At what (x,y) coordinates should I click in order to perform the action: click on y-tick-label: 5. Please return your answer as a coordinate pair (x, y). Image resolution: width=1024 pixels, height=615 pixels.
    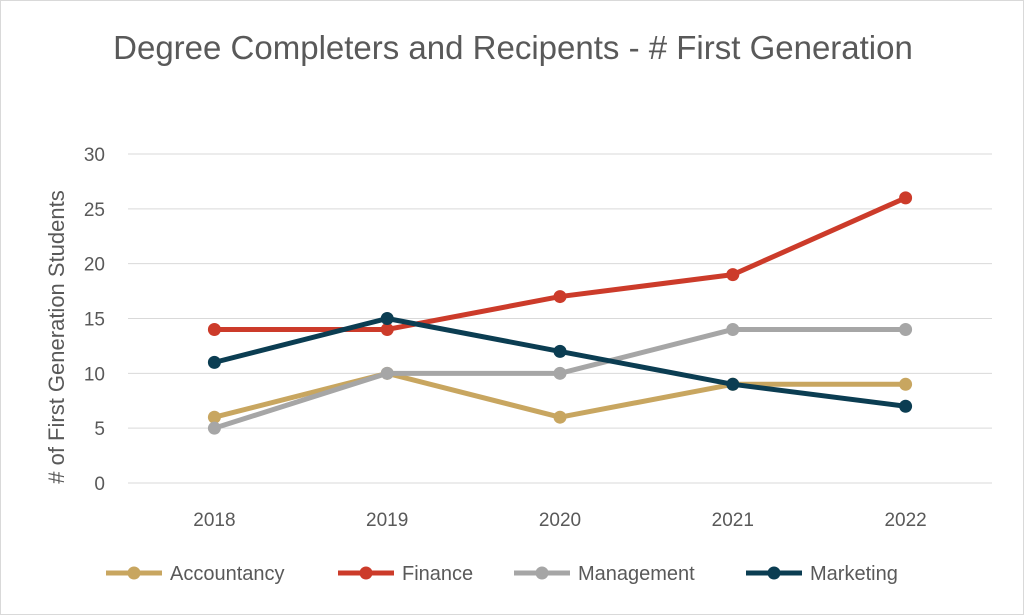
    Looking at the image, I should click on (99, 429).